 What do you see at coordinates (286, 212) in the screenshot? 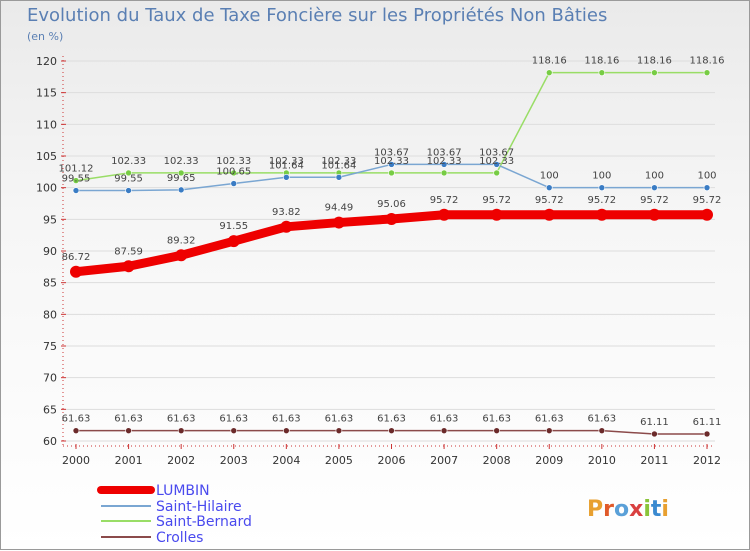
I see `data-label: 93.82` at bounding box center [286, 212].